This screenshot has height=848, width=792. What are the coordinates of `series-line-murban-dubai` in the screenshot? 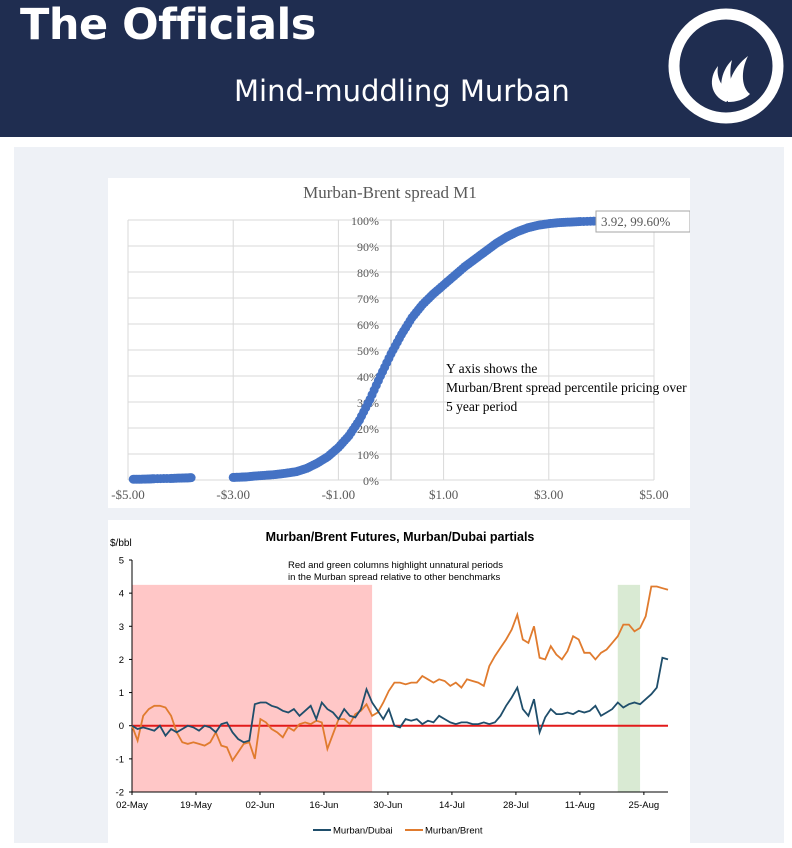 It's located at (400, 700).